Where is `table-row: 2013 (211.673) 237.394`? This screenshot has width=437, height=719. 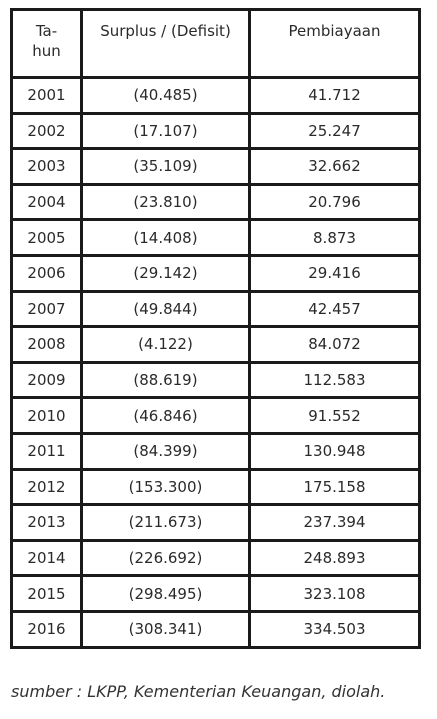 table-row: 2013 (211.673) 237.394 is located at coordinates (215, 522).